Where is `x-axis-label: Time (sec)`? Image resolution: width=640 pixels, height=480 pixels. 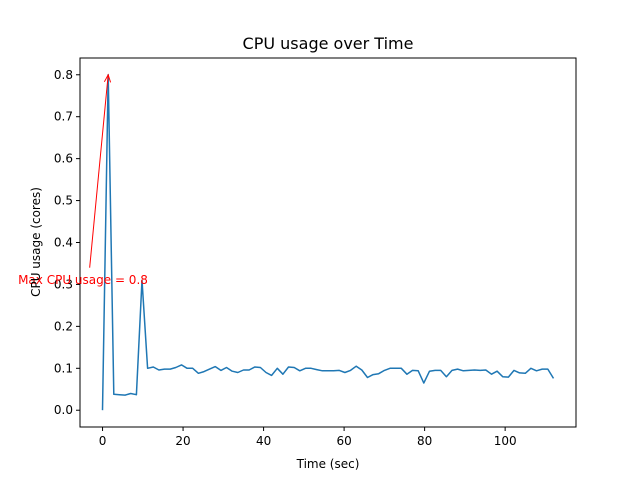
x-axis-label: Time (sec) is located at coordinates (328, 464).